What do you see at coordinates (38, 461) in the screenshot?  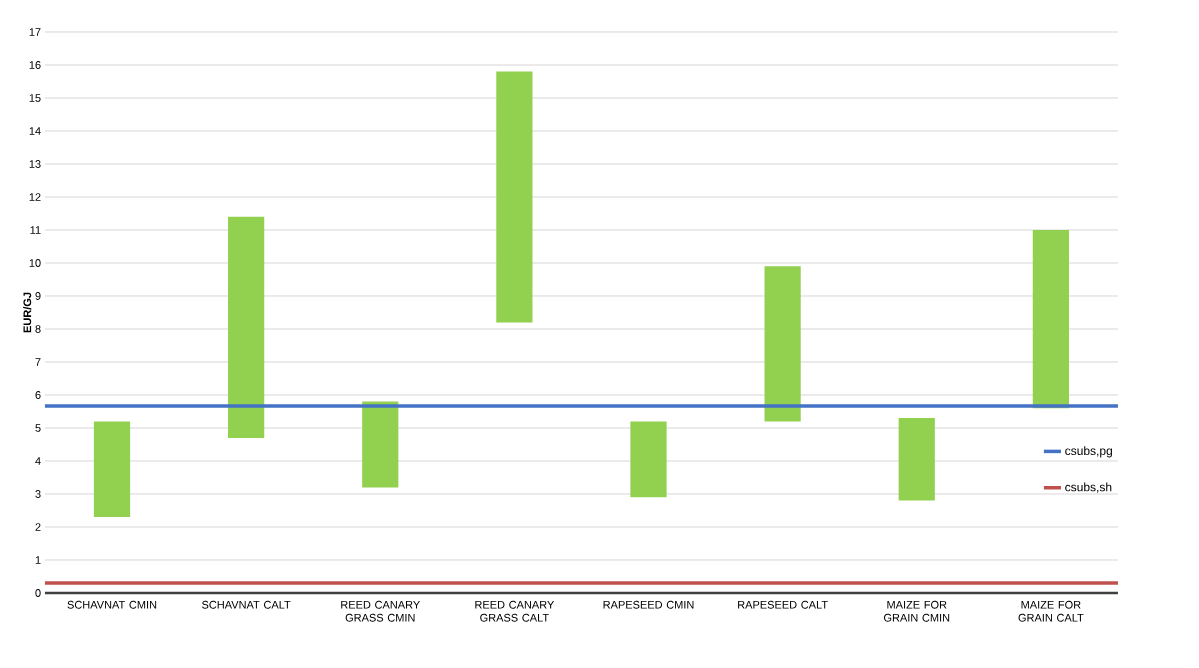 I see `y-tick-label: 4` at bounding box center [38, 461].